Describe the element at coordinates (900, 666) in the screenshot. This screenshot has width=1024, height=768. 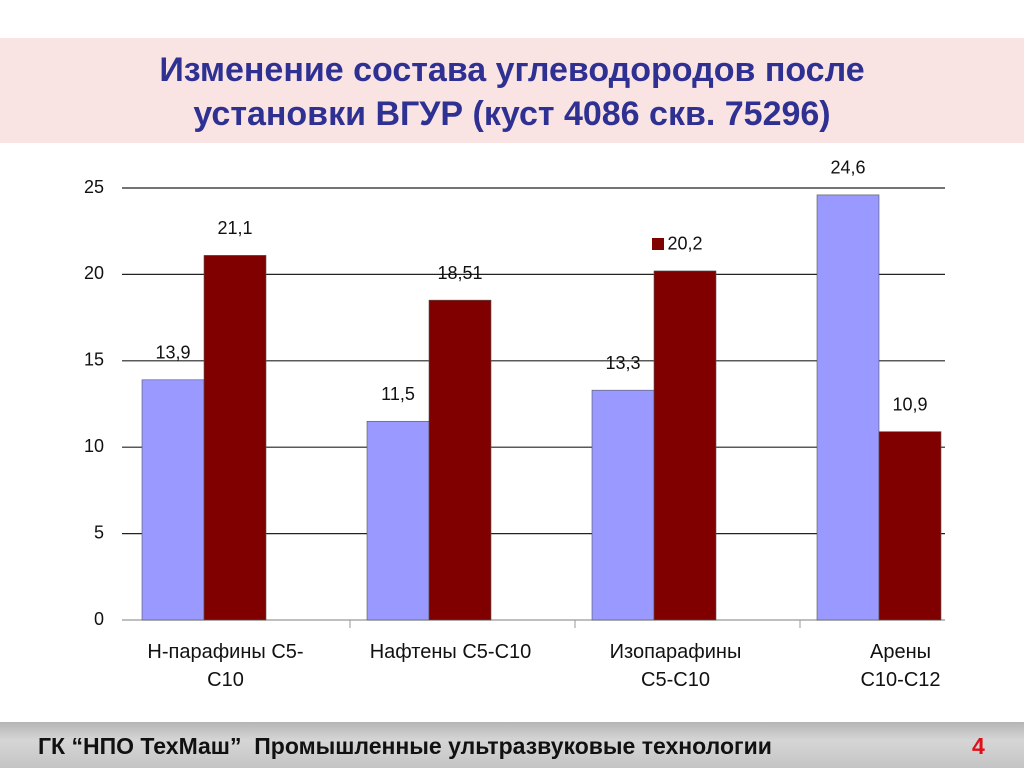
I see `x-tick-label: Арены С10-С12` at that location.